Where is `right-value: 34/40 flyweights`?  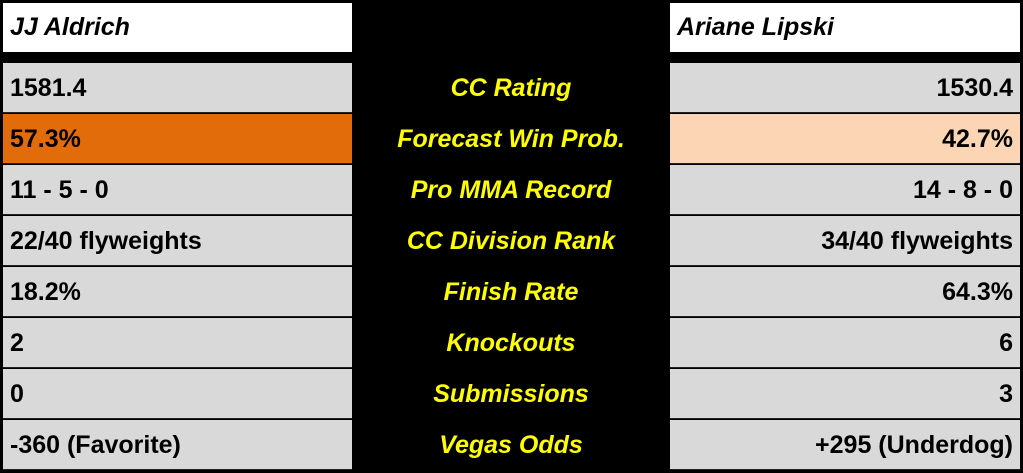 right-value: 34/40 flyweights is located at coordinates (845, 241).